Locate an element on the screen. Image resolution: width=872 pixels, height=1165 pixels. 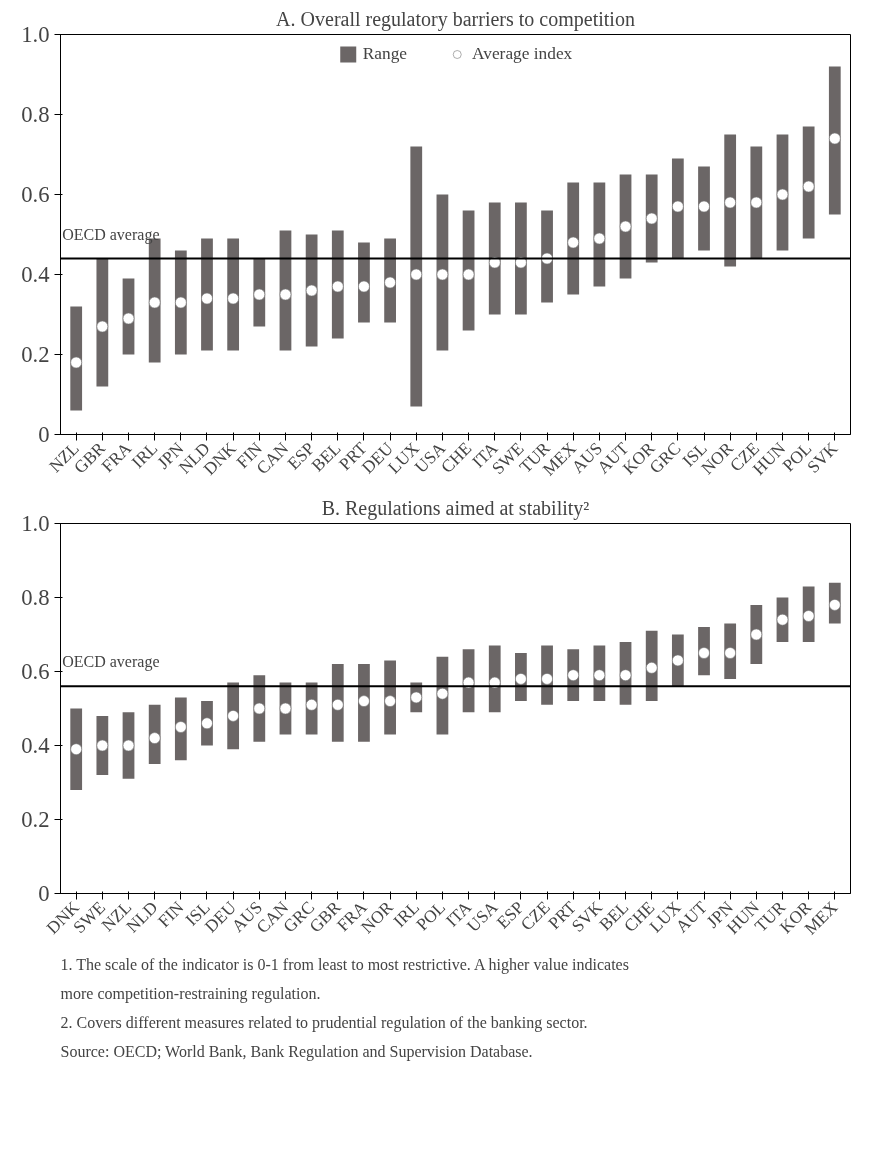
text: 1. The scale of the indicator is 0-1 from least to most restrictive. A higher value indicates is located at coordinates (344, 964).